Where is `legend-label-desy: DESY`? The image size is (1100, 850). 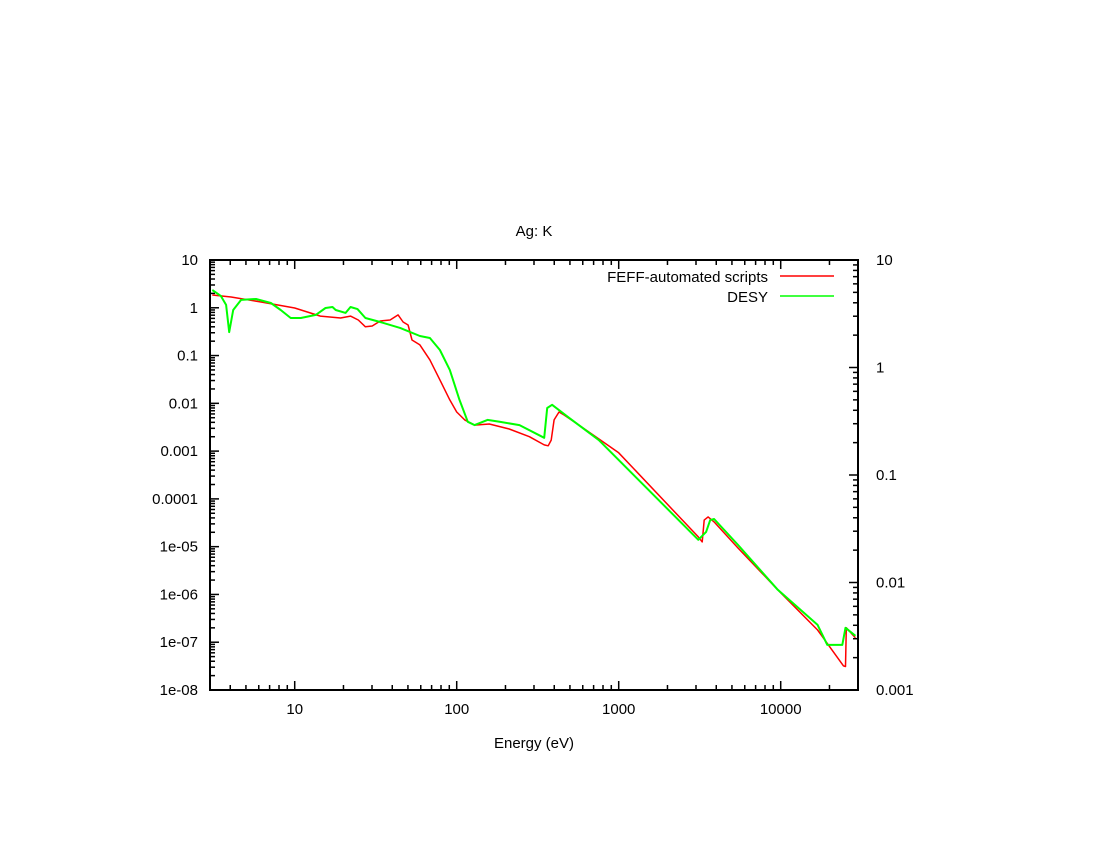
legend-label-desy: DESY is located at coordinates (747, 297).